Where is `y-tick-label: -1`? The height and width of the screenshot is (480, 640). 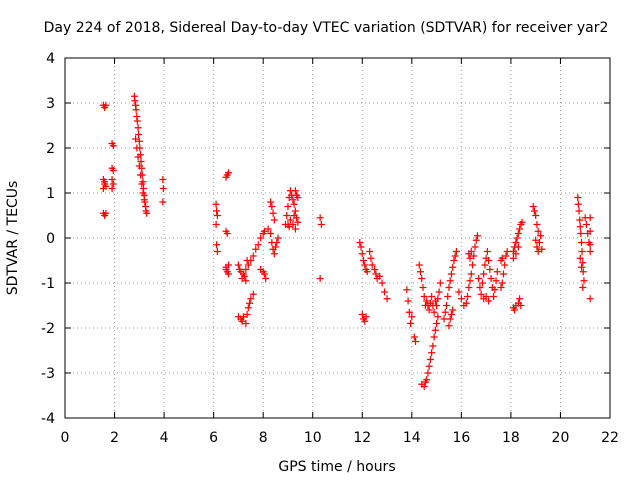
y-tick-label: -1 is located at coordinates (48, 284).